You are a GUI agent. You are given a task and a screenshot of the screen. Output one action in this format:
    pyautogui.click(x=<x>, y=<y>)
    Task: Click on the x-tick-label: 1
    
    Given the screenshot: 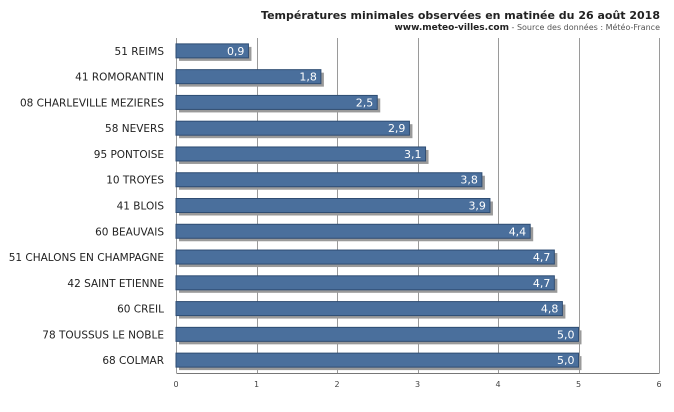 What is the action you would take?
    pyautogui.click(x=256, y=384)
    